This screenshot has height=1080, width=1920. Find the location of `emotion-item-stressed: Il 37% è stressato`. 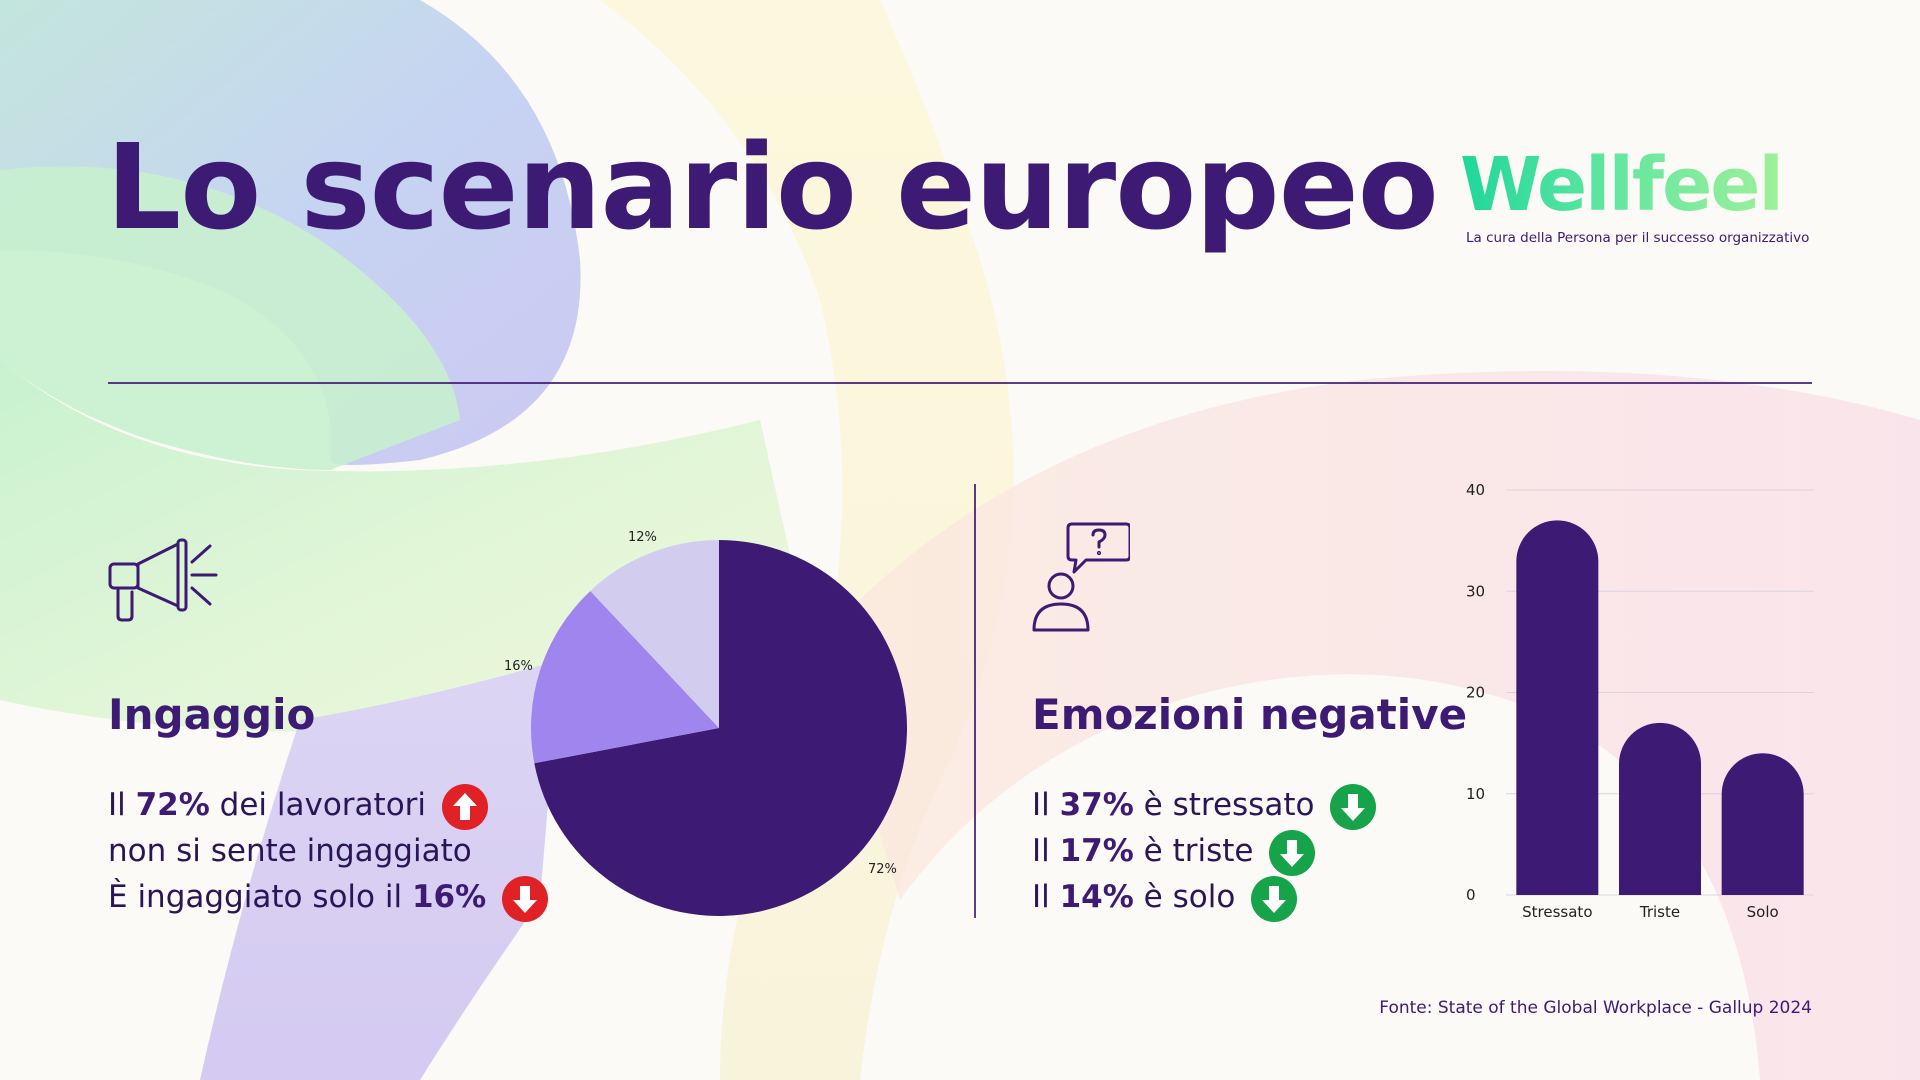

emotion-item-stressed: Il 37% è stressato is located at coordinates (1204, 806).